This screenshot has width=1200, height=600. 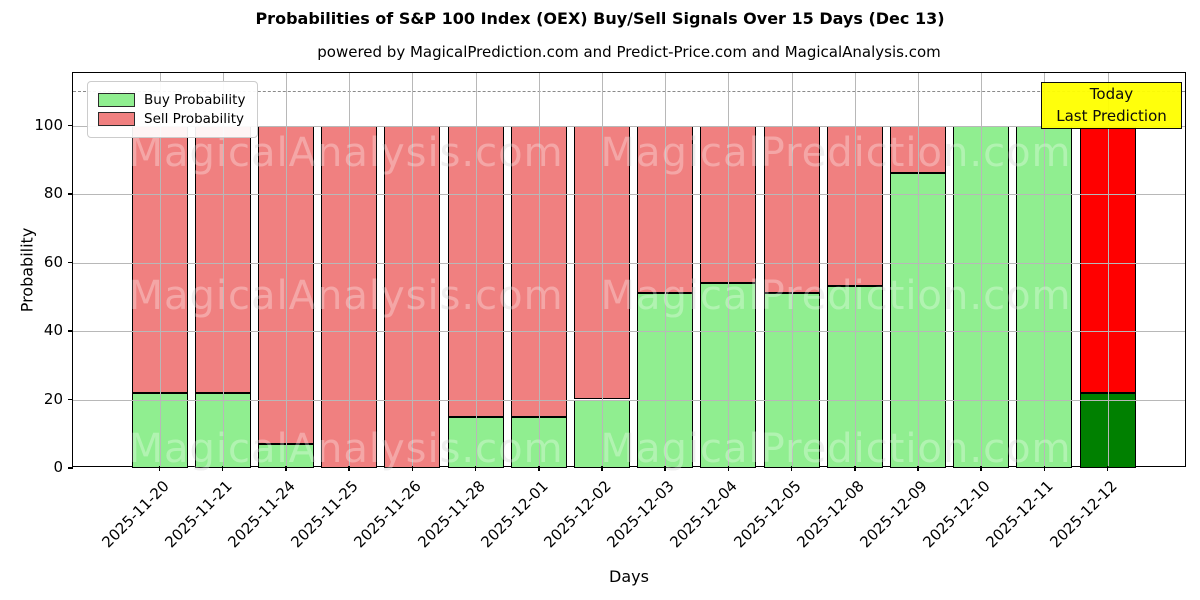 I want to click on sell-swatch-icon, so click(x=116, y=119).